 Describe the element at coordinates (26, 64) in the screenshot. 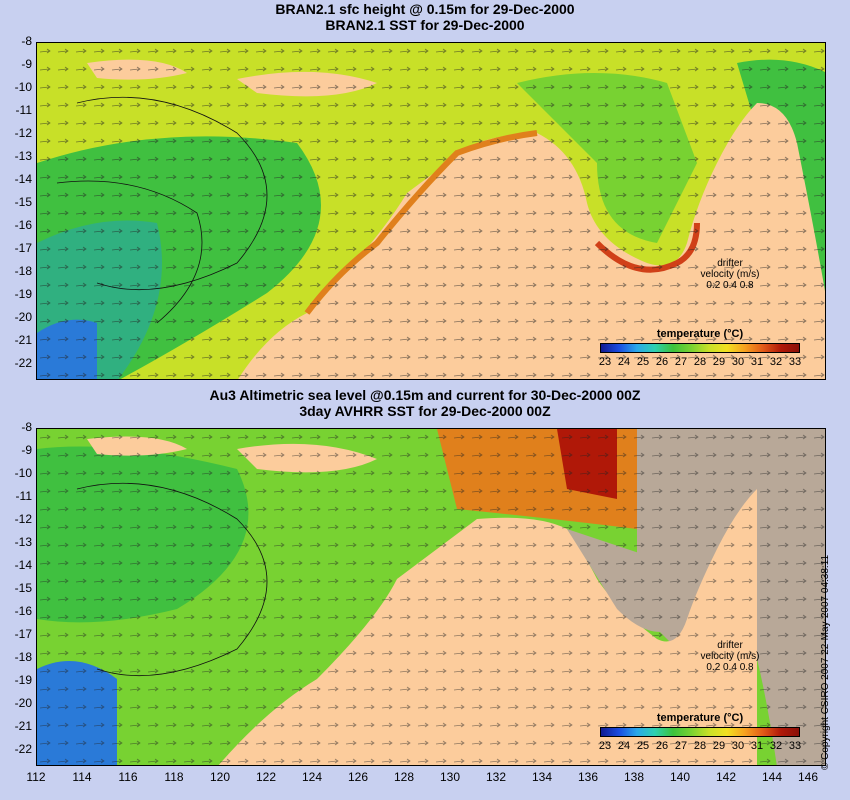

I see `top-lat-tick: -9` at that location.